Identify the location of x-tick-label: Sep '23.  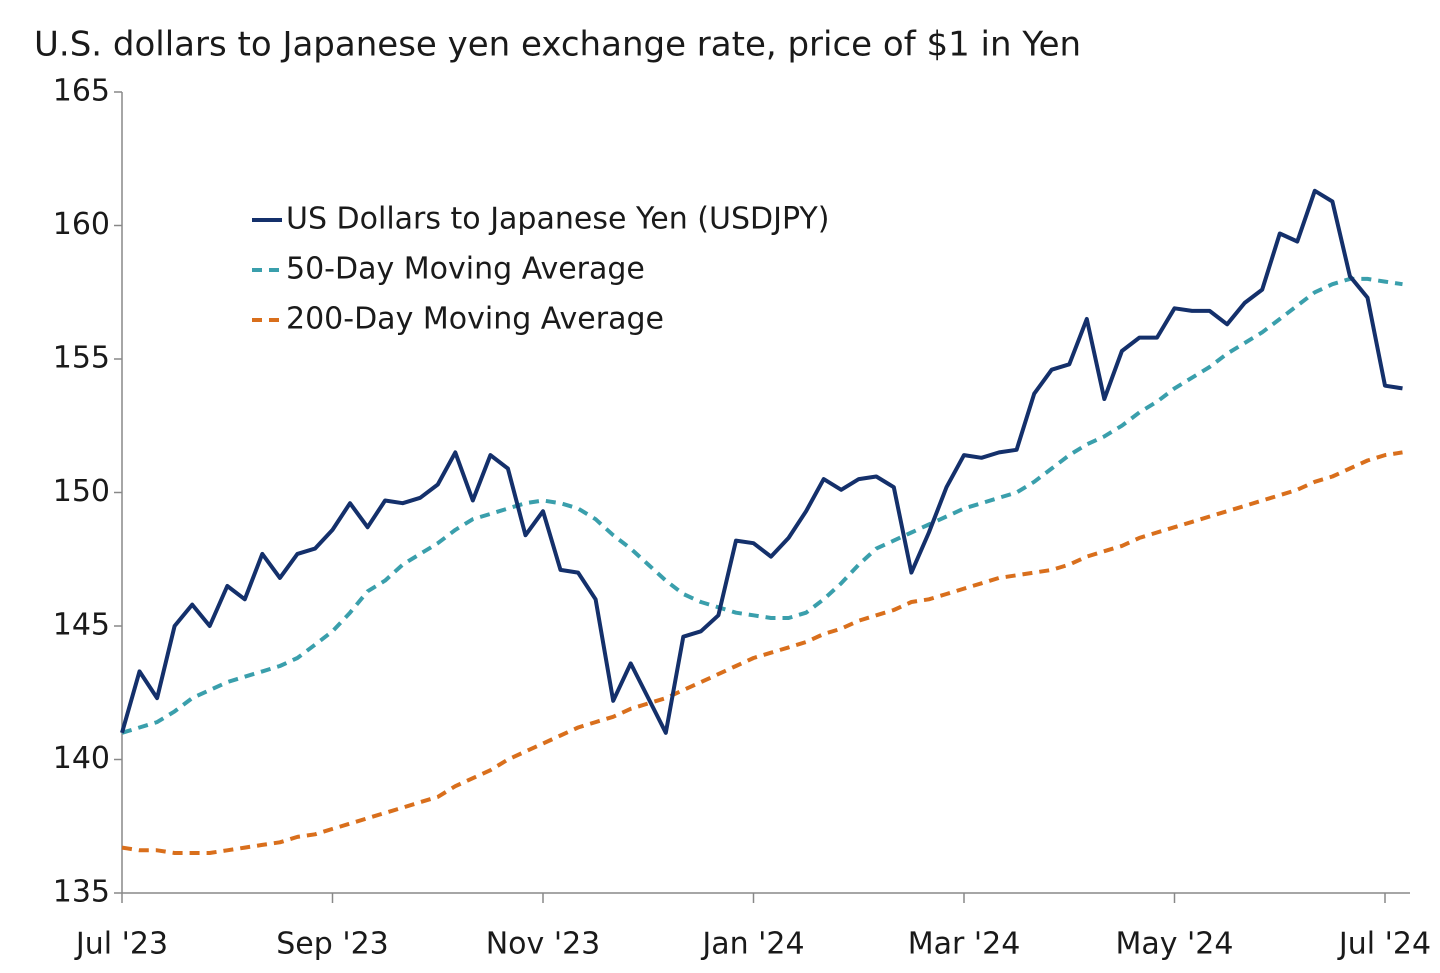
(332, 944).